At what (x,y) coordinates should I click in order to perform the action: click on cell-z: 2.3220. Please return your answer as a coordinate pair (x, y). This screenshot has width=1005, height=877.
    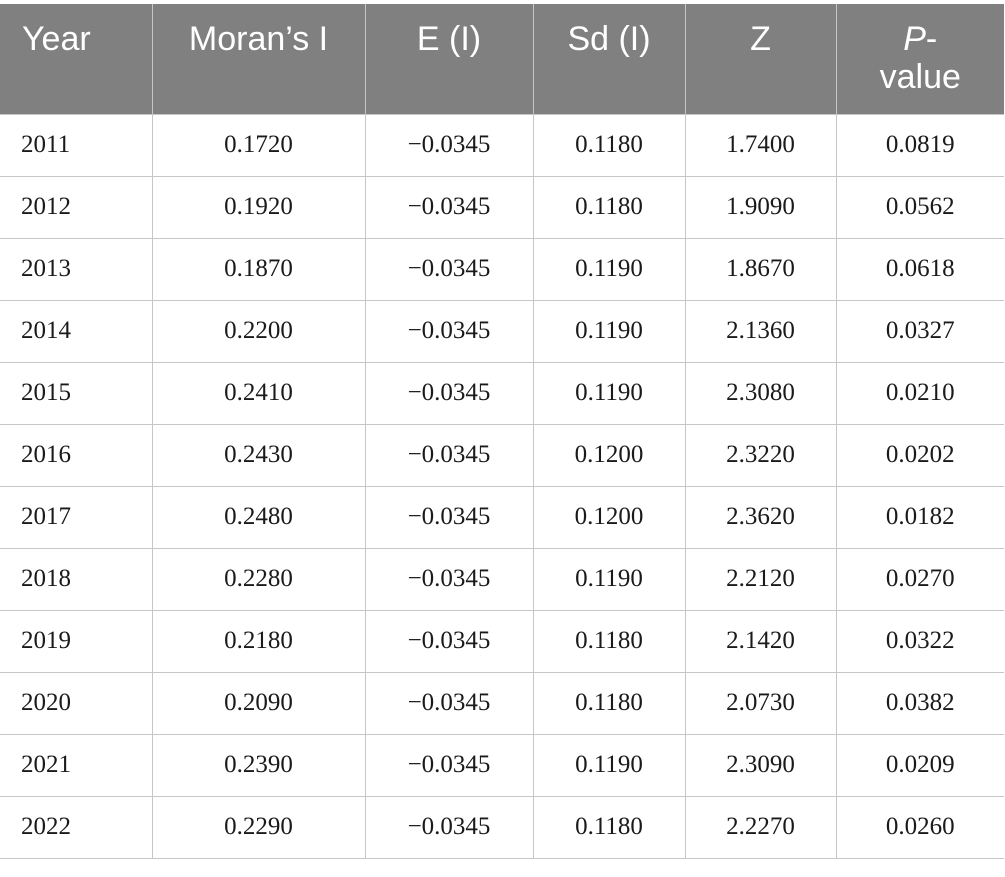
    Looking at the image, I should click on (760, 455).